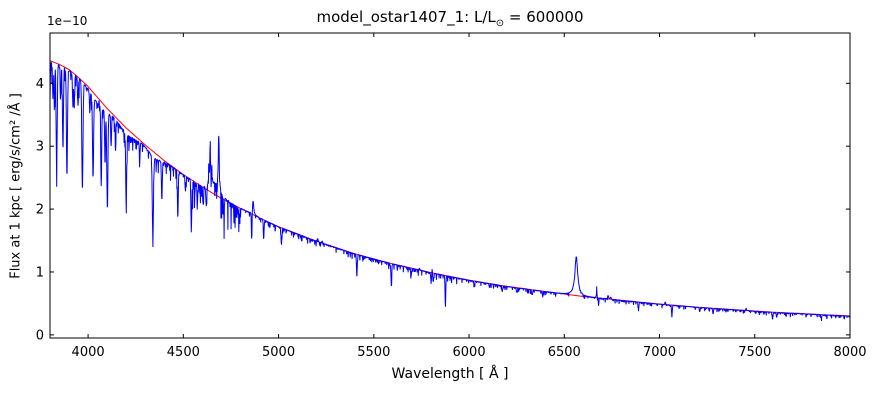 The image size is (880, 400). I want to click on x-tick-label: 5000, so click(278, 352).